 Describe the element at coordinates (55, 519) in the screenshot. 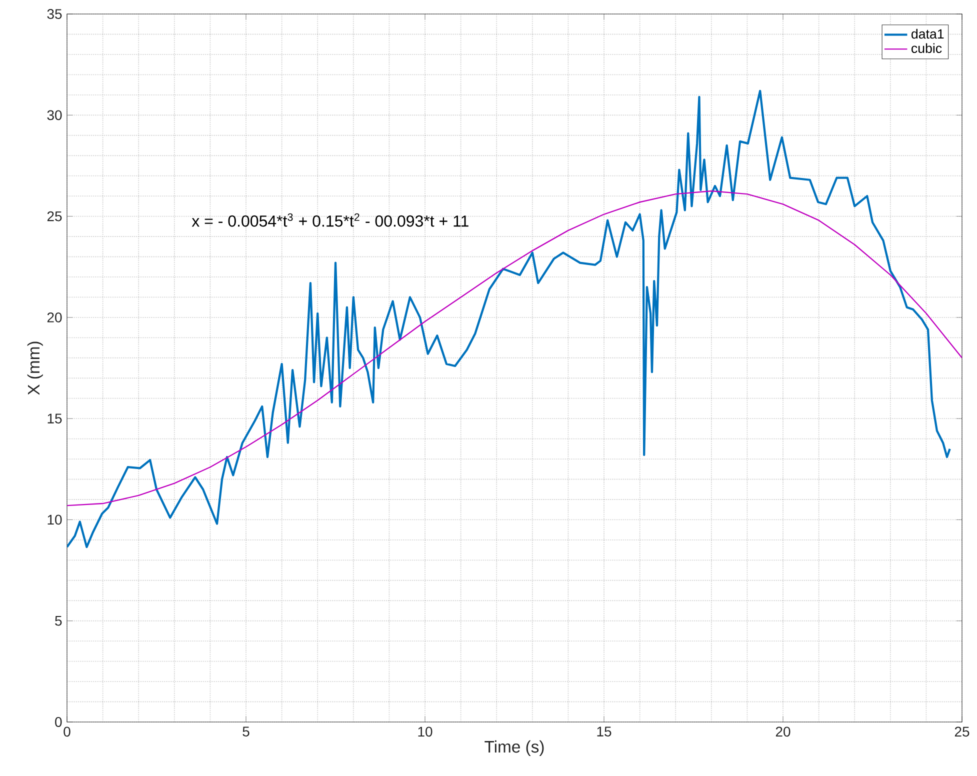

I see `y-tick-label: 10` at that location.